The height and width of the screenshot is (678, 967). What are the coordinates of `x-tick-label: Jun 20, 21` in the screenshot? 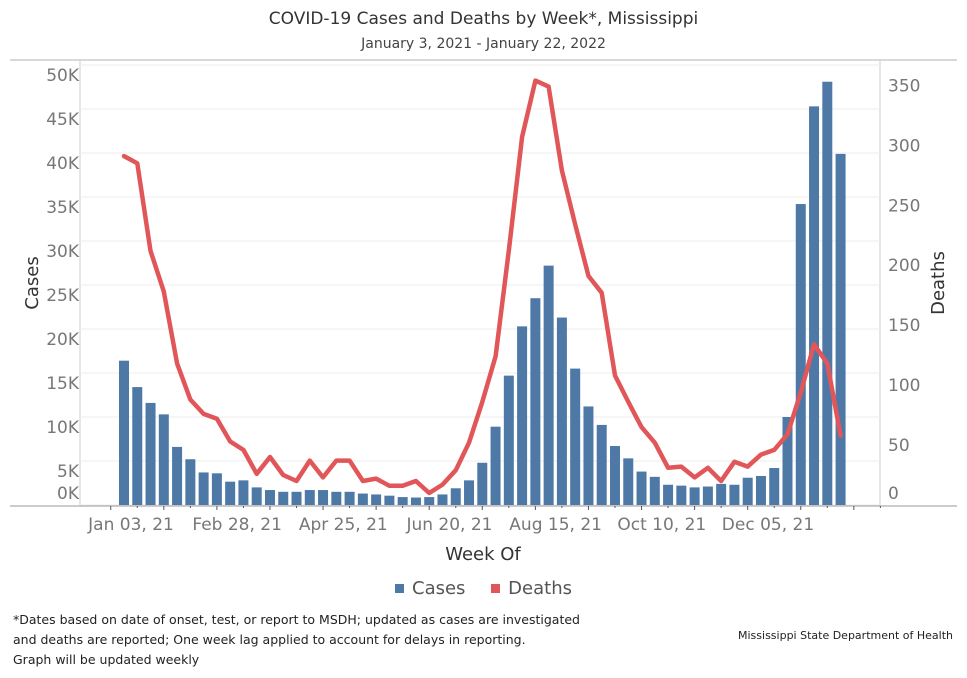 It's located at (448, 525).